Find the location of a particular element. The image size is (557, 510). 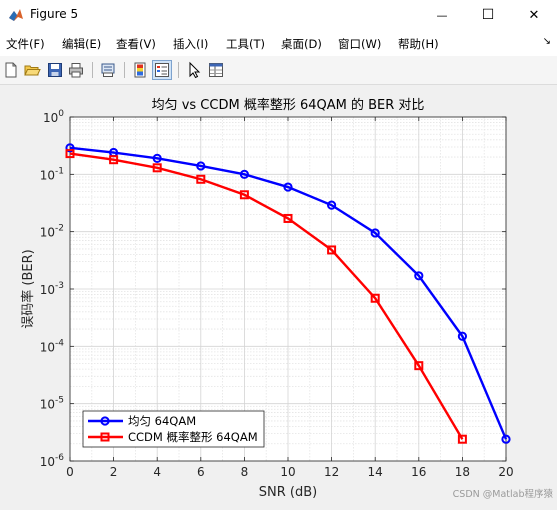

property-inspector-icon is located at coordinates (216, 70).